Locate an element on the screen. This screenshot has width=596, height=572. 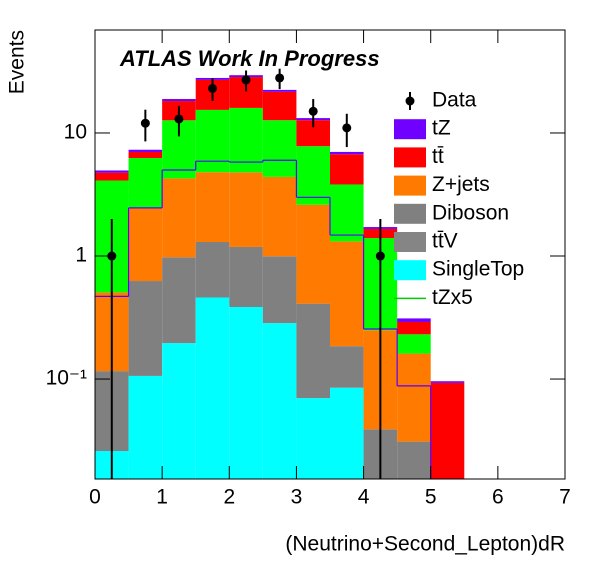
x-tick-label: 5 is located at coordinates (431, 497).